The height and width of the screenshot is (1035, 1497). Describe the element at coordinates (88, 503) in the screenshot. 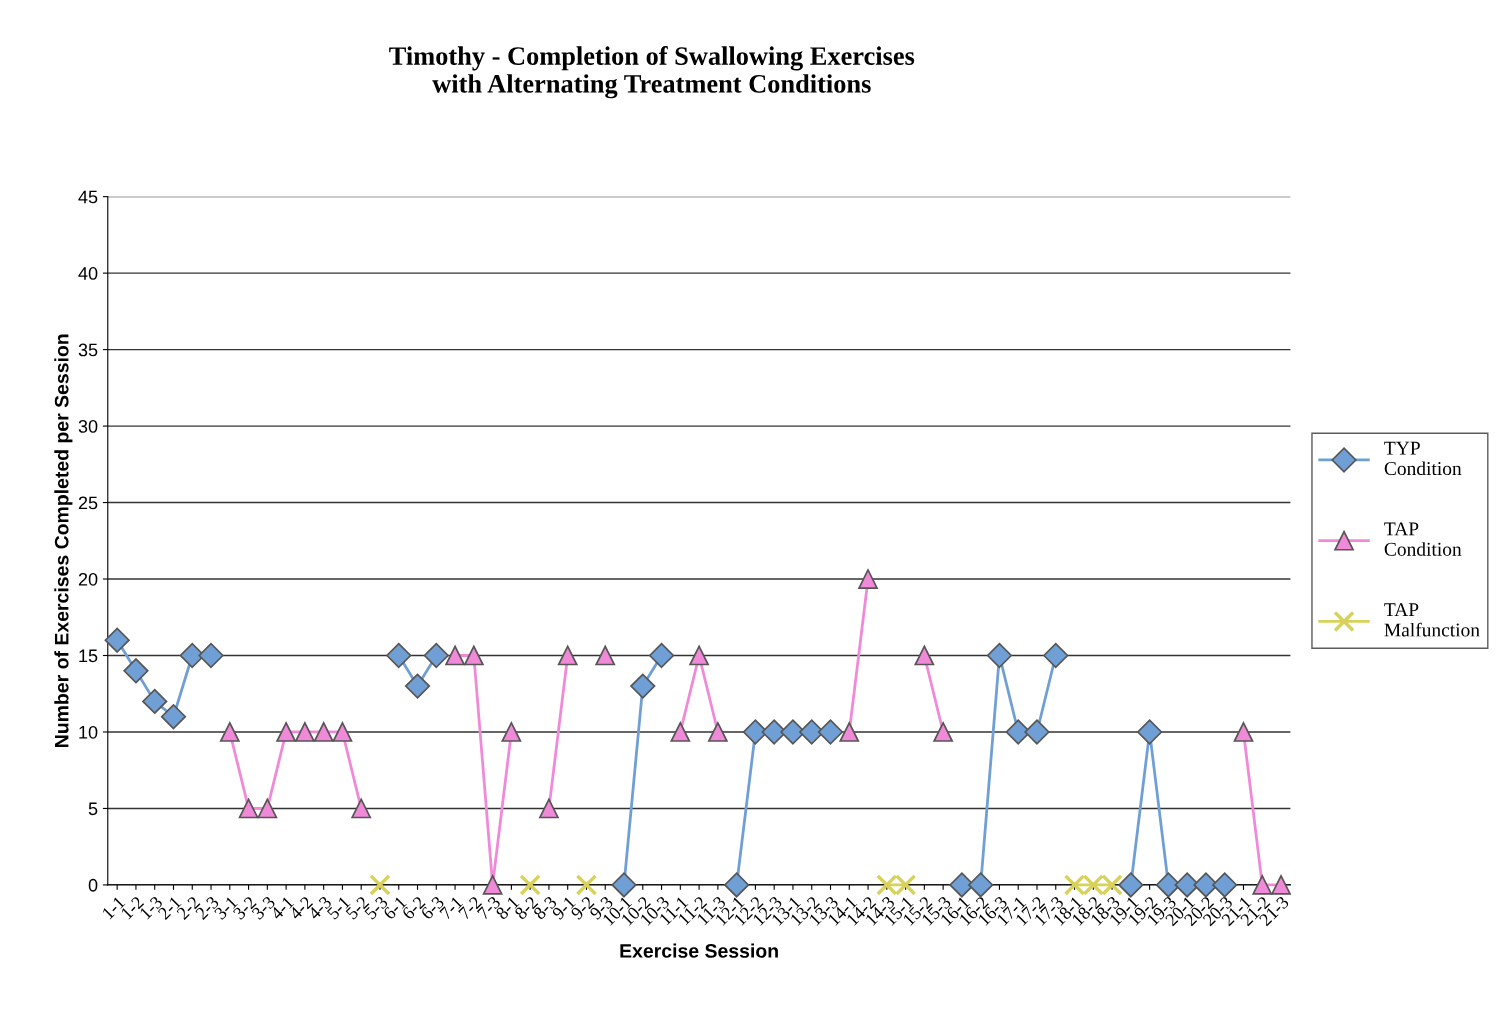

I see `y-tick-label: 25` at that location.